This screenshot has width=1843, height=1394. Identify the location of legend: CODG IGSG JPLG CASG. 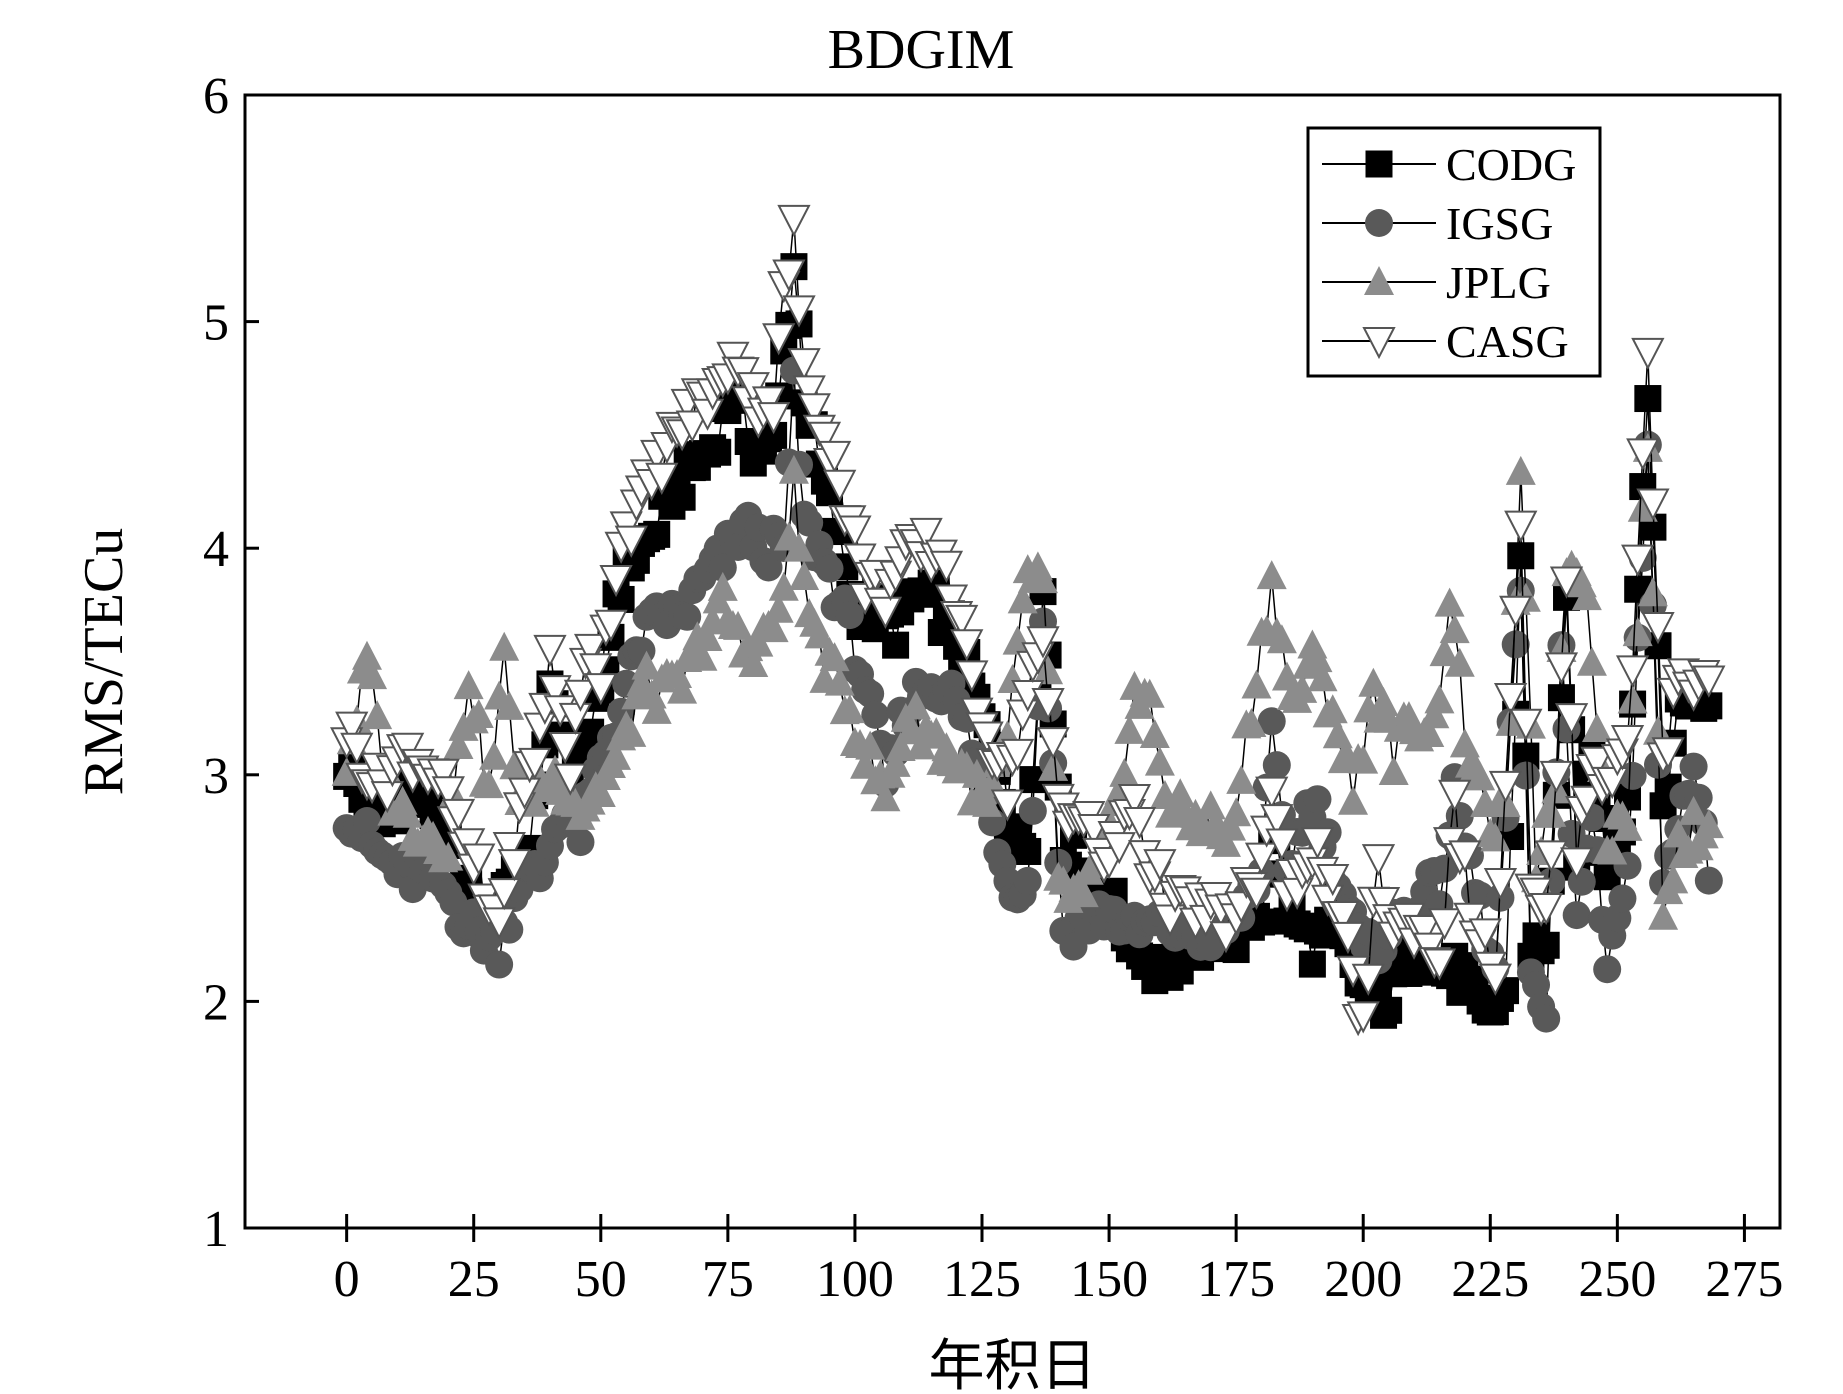
(1454, 252).